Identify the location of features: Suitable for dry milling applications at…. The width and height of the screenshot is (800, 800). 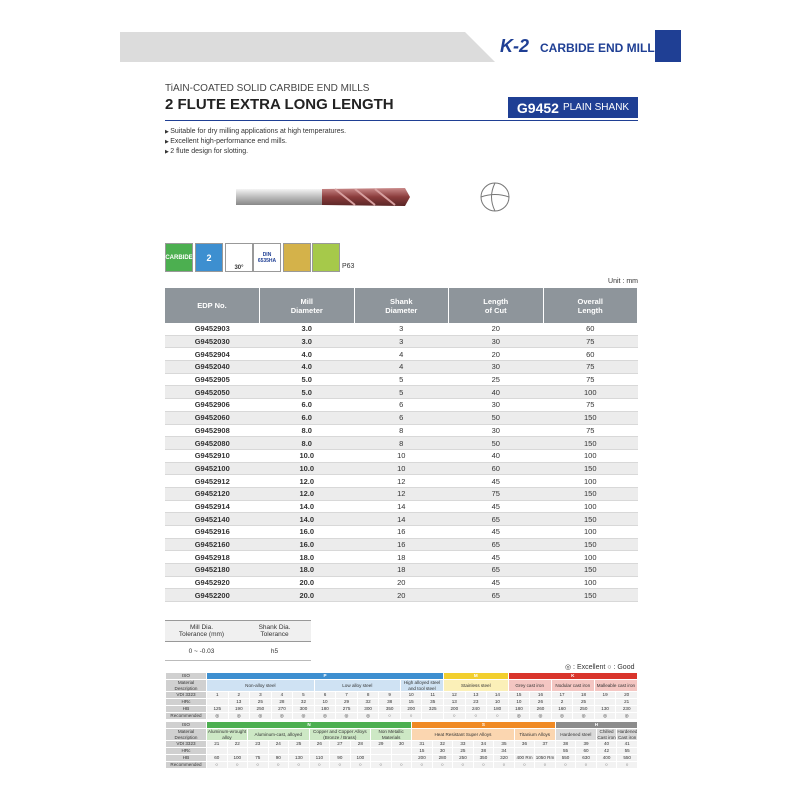
(255, 142).